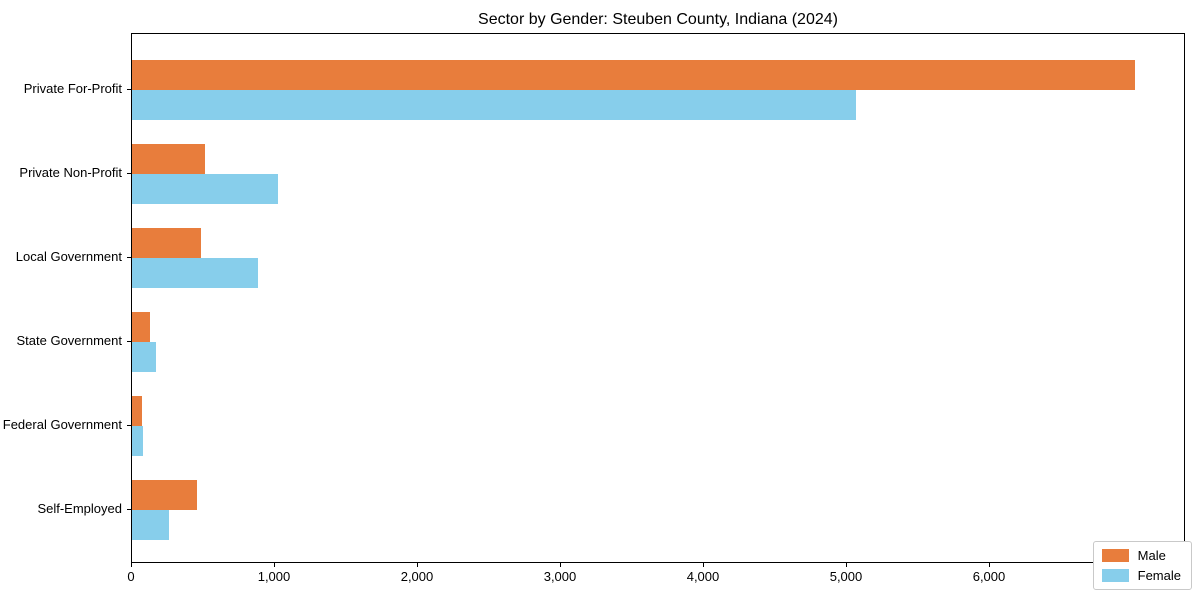  I want to click on legend-label-male: Male, so click(1151, 555).